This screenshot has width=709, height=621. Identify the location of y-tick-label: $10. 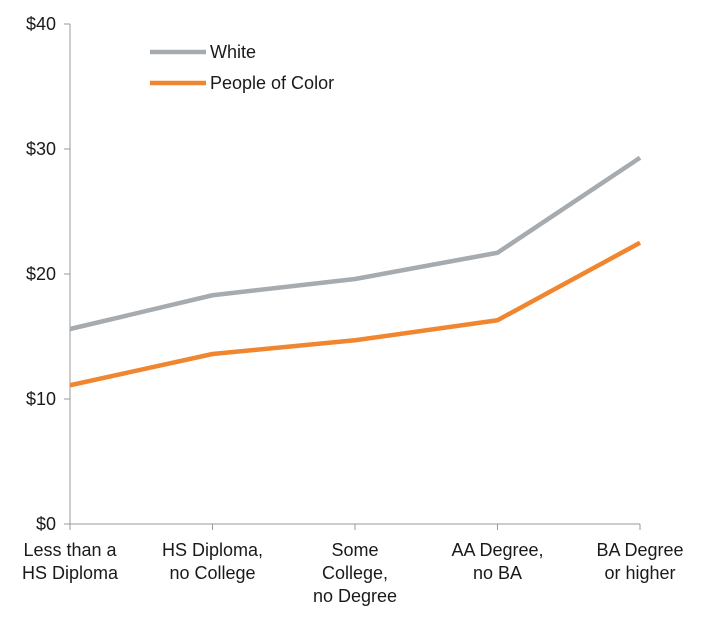
(41, 399).